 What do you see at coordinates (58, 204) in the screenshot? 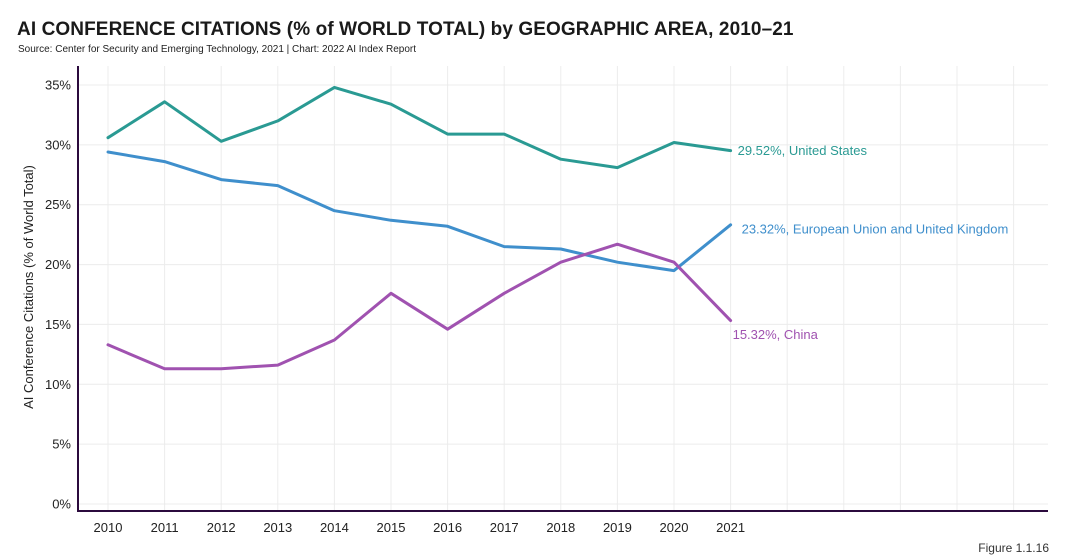
I see `y-tick-label: 25%` at bounding box center [58, 204].